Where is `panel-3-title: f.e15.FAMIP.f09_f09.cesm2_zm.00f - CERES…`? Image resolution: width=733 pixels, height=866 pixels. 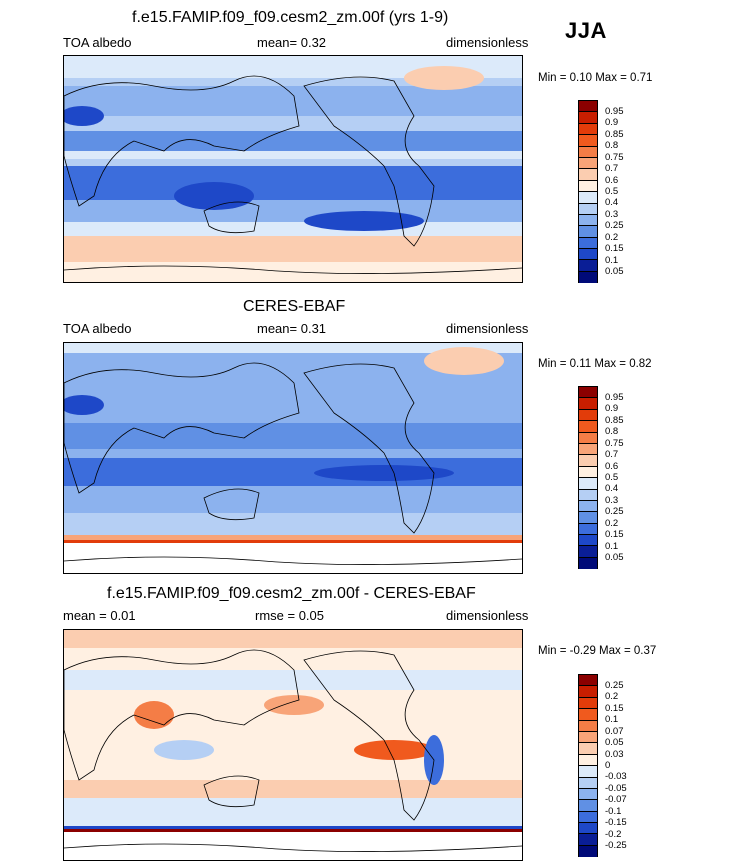
panel-3-title: f.e15.FAMIP.f09_f09.cesm2_zm.00f - CERES… is located at coordinates (291, 593).